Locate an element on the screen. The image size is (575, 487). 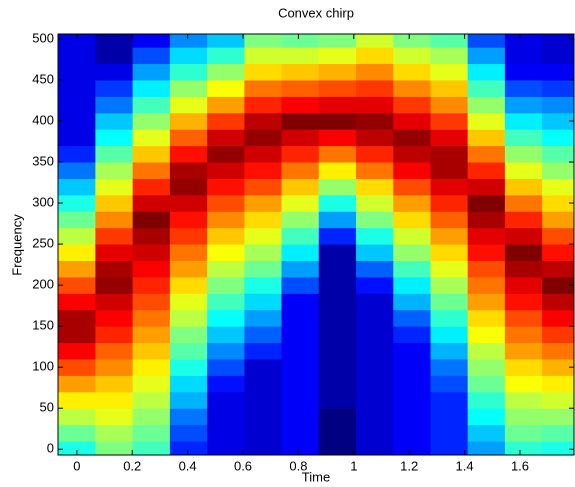
y-tick-label: 300 is located at coordinates (43, 201).